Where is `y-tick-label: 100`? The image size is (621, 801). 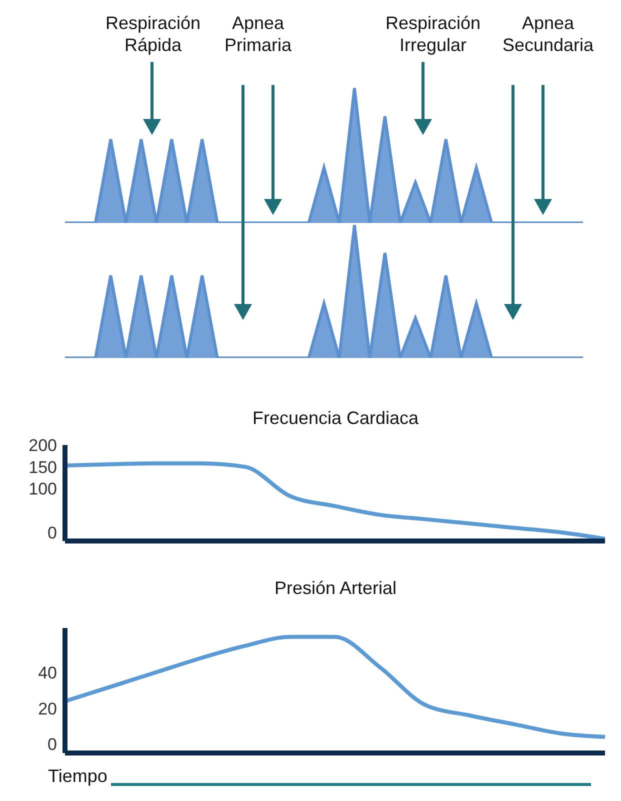
y-tick-label: 100 is located at coordinates (42, 489).